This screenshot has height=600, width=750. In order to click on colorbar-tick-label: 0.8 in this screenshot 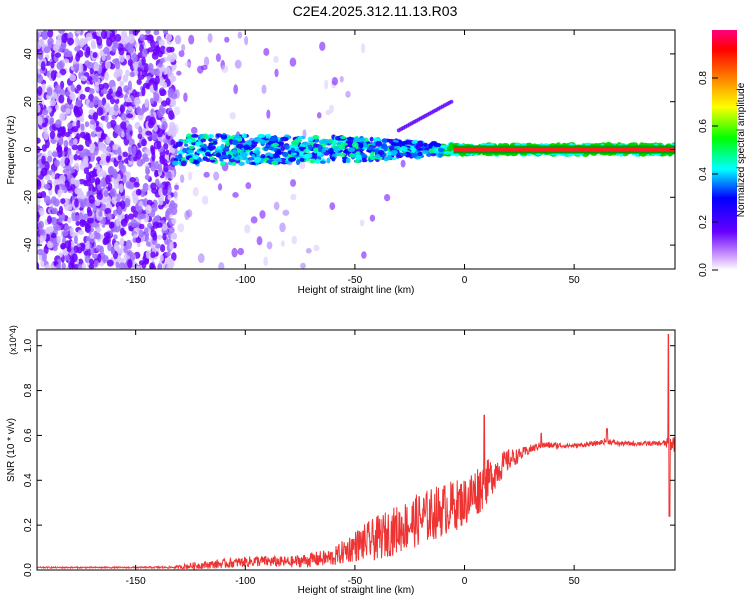, I will do `click(703, 78)`.